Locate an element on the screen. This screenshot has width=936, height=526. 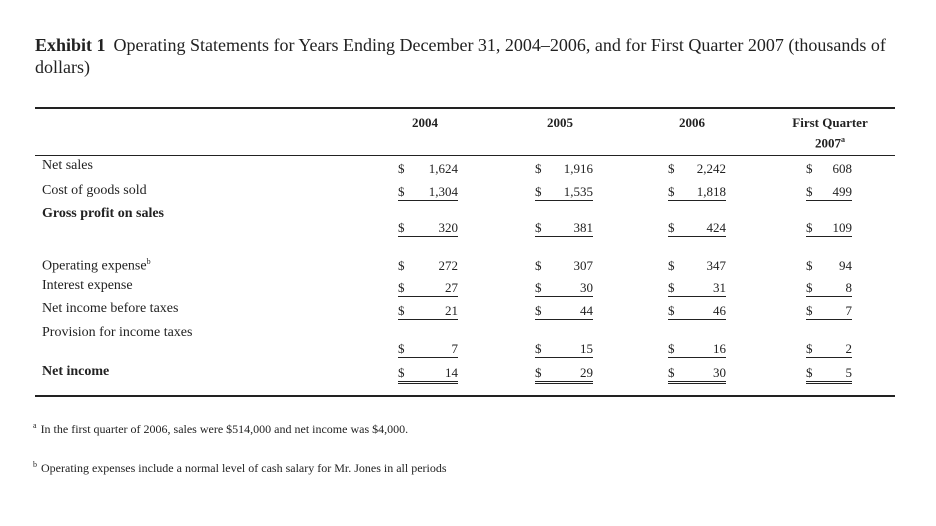
row-label: Net sales is located at coordinates (67, 166).